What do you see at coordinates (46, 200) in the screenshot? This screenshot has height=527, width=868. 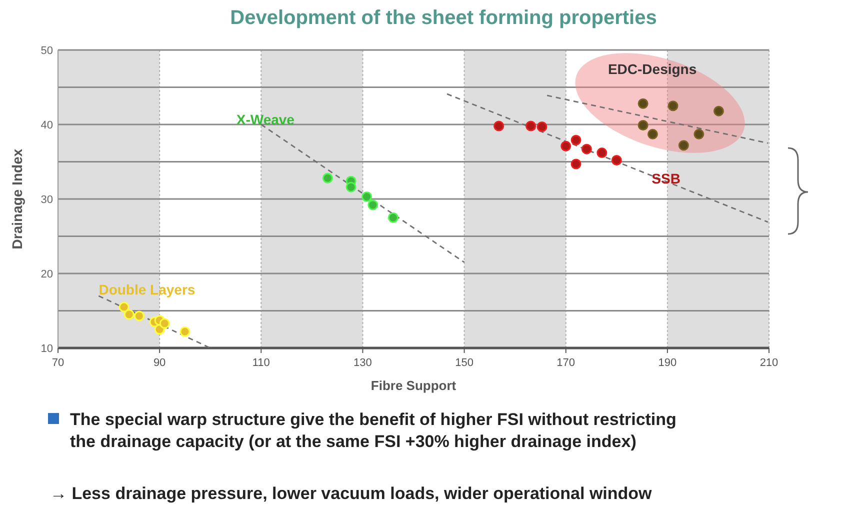 I see `y-tick-label: 30` at bounding box center [46, 200].